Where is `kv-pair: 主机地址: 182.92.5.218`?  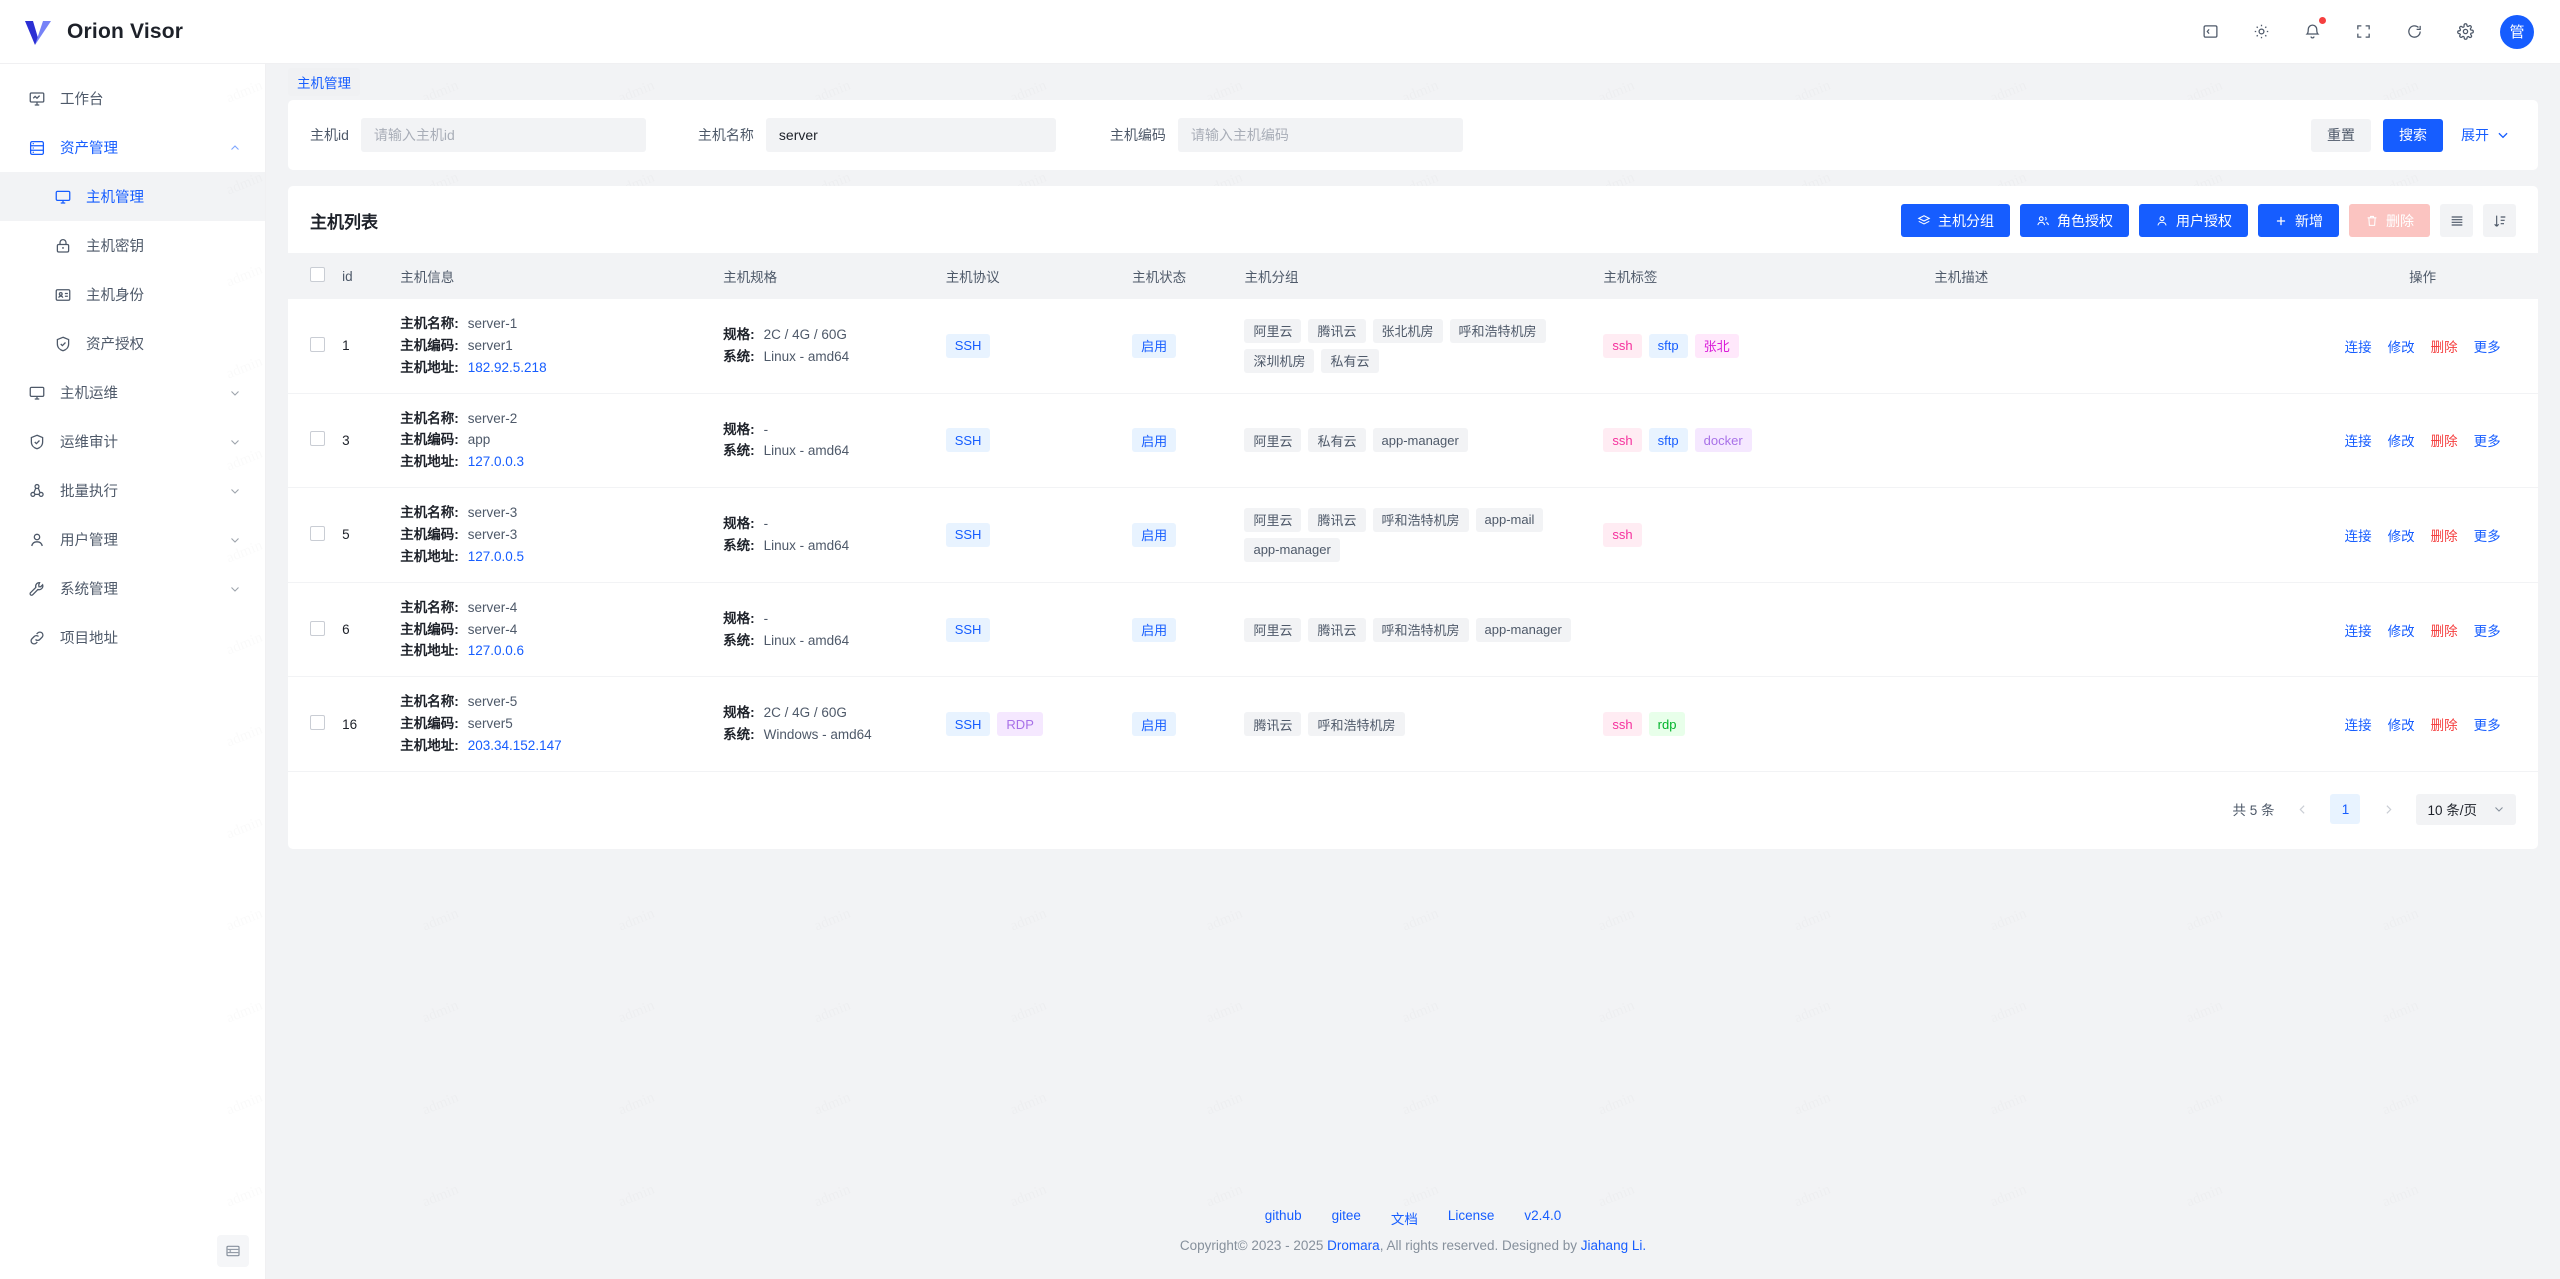
kv-pair: 主机地址: 182.92.5.218 is located at coordinates (553, 368).